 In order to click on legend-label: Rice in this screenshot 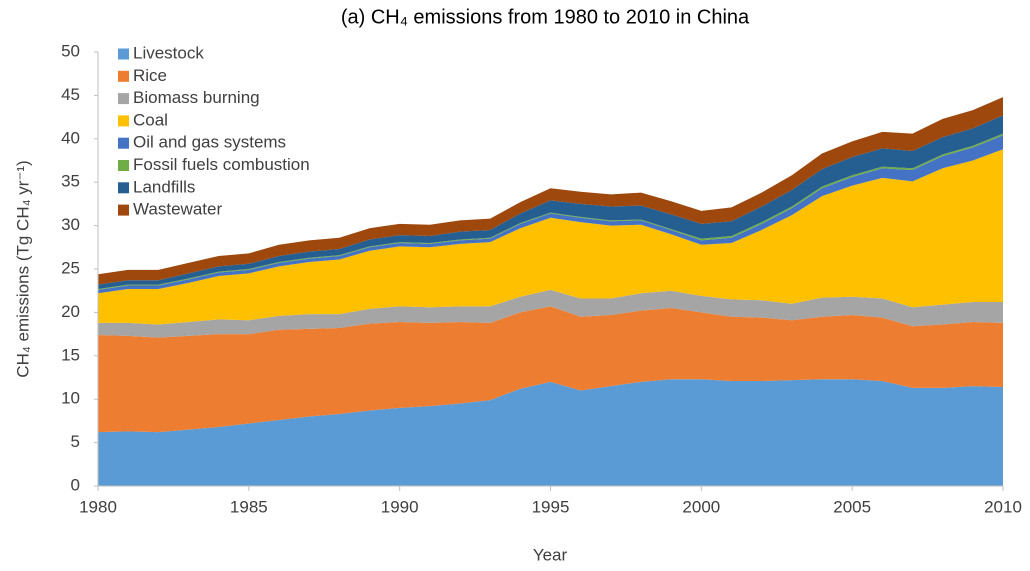, I will do `click(150, 75)`.